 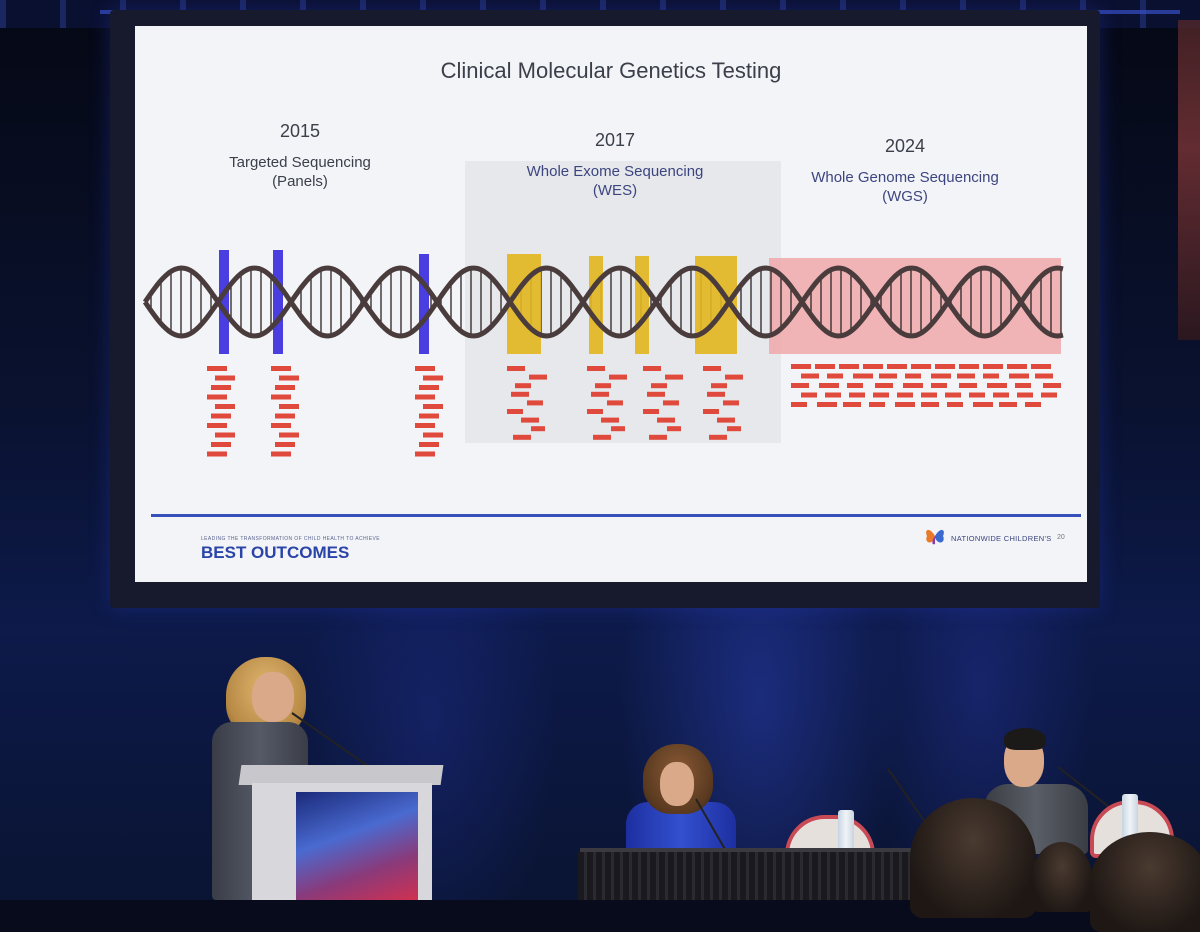 What do you see at coordinates (905, 177) in the screenshot?
I see `era-method: Whole Genome Sequencing` at bounding box center [905, 177].